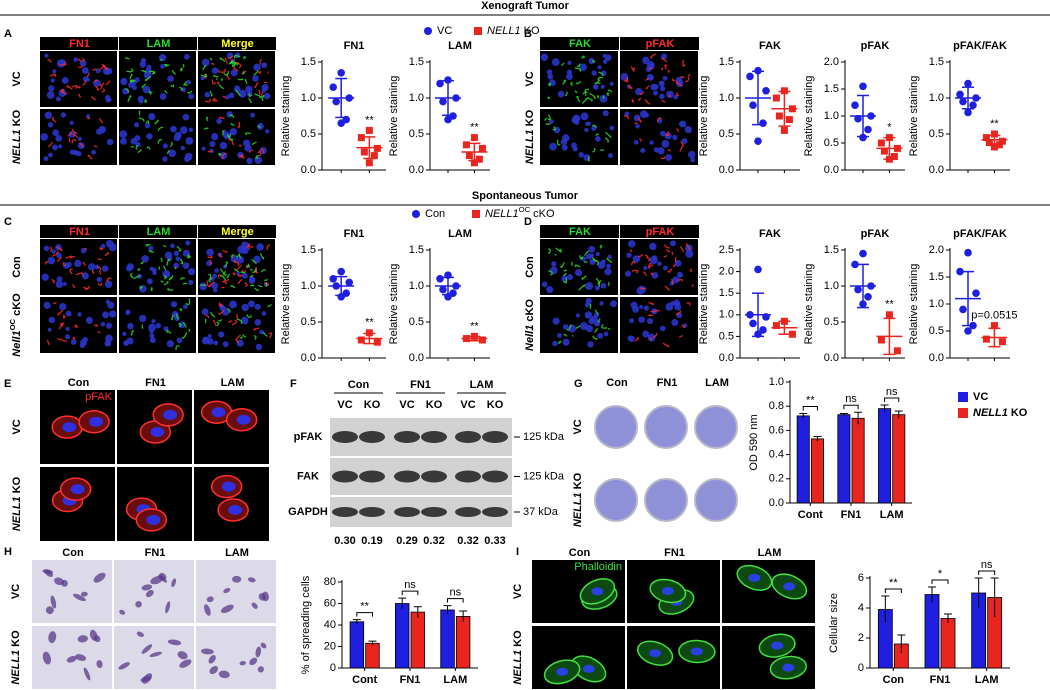 The height and width of the screenshot is (690, 1050). I want to click on blot-lane: KO, so click(495, 405).